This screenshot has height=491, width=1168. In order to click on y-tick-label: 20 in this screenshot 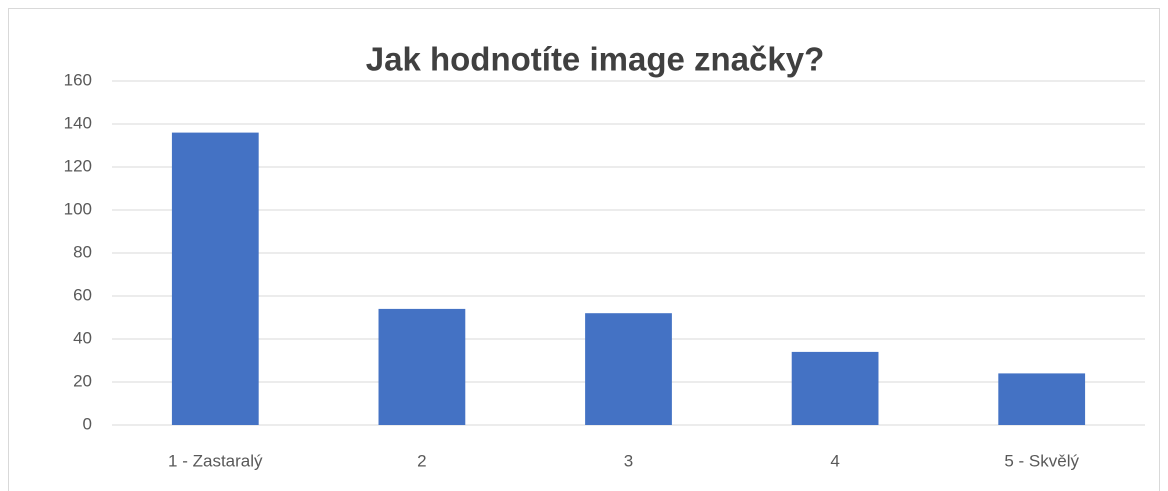, I will do `click(82, 380)`.